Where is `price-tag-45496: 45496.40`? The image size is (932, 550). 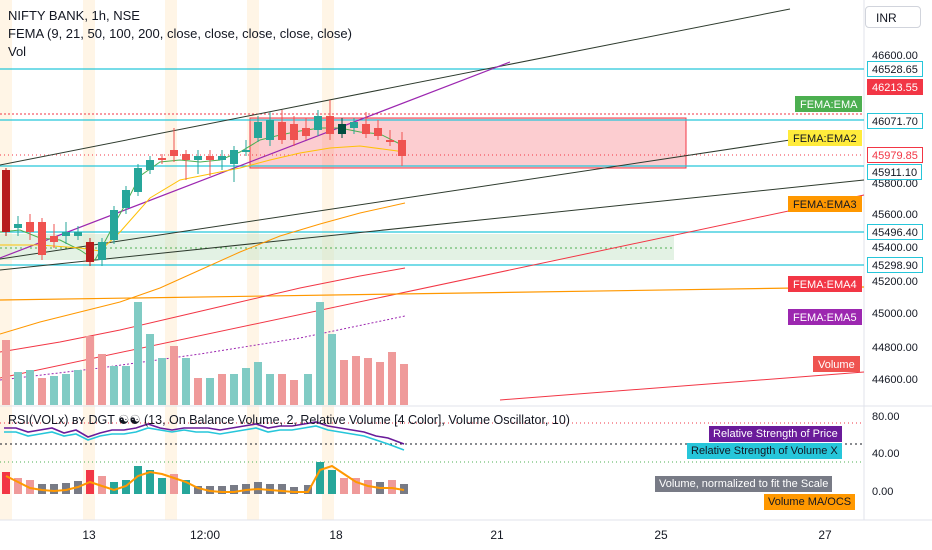 price-tag-45496: 45496.40 is located at coordinates (895, 232).